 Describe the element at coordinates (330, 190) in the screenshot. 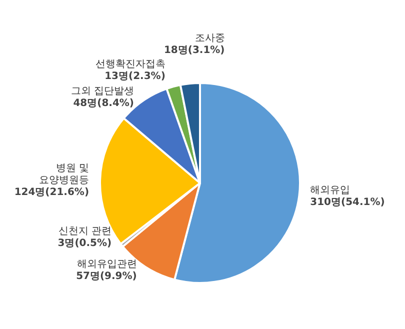

I see `slice-label: 해외유입` at that location.